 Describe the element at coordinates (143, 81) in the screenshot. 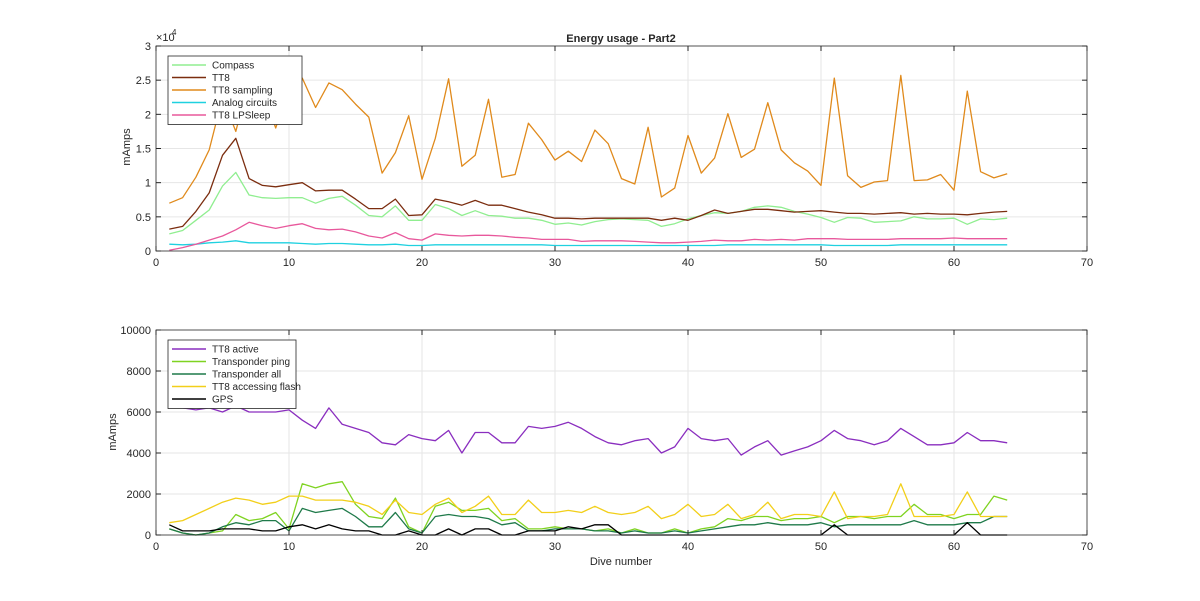

I see `y-tick-label: 2.5` at that location.